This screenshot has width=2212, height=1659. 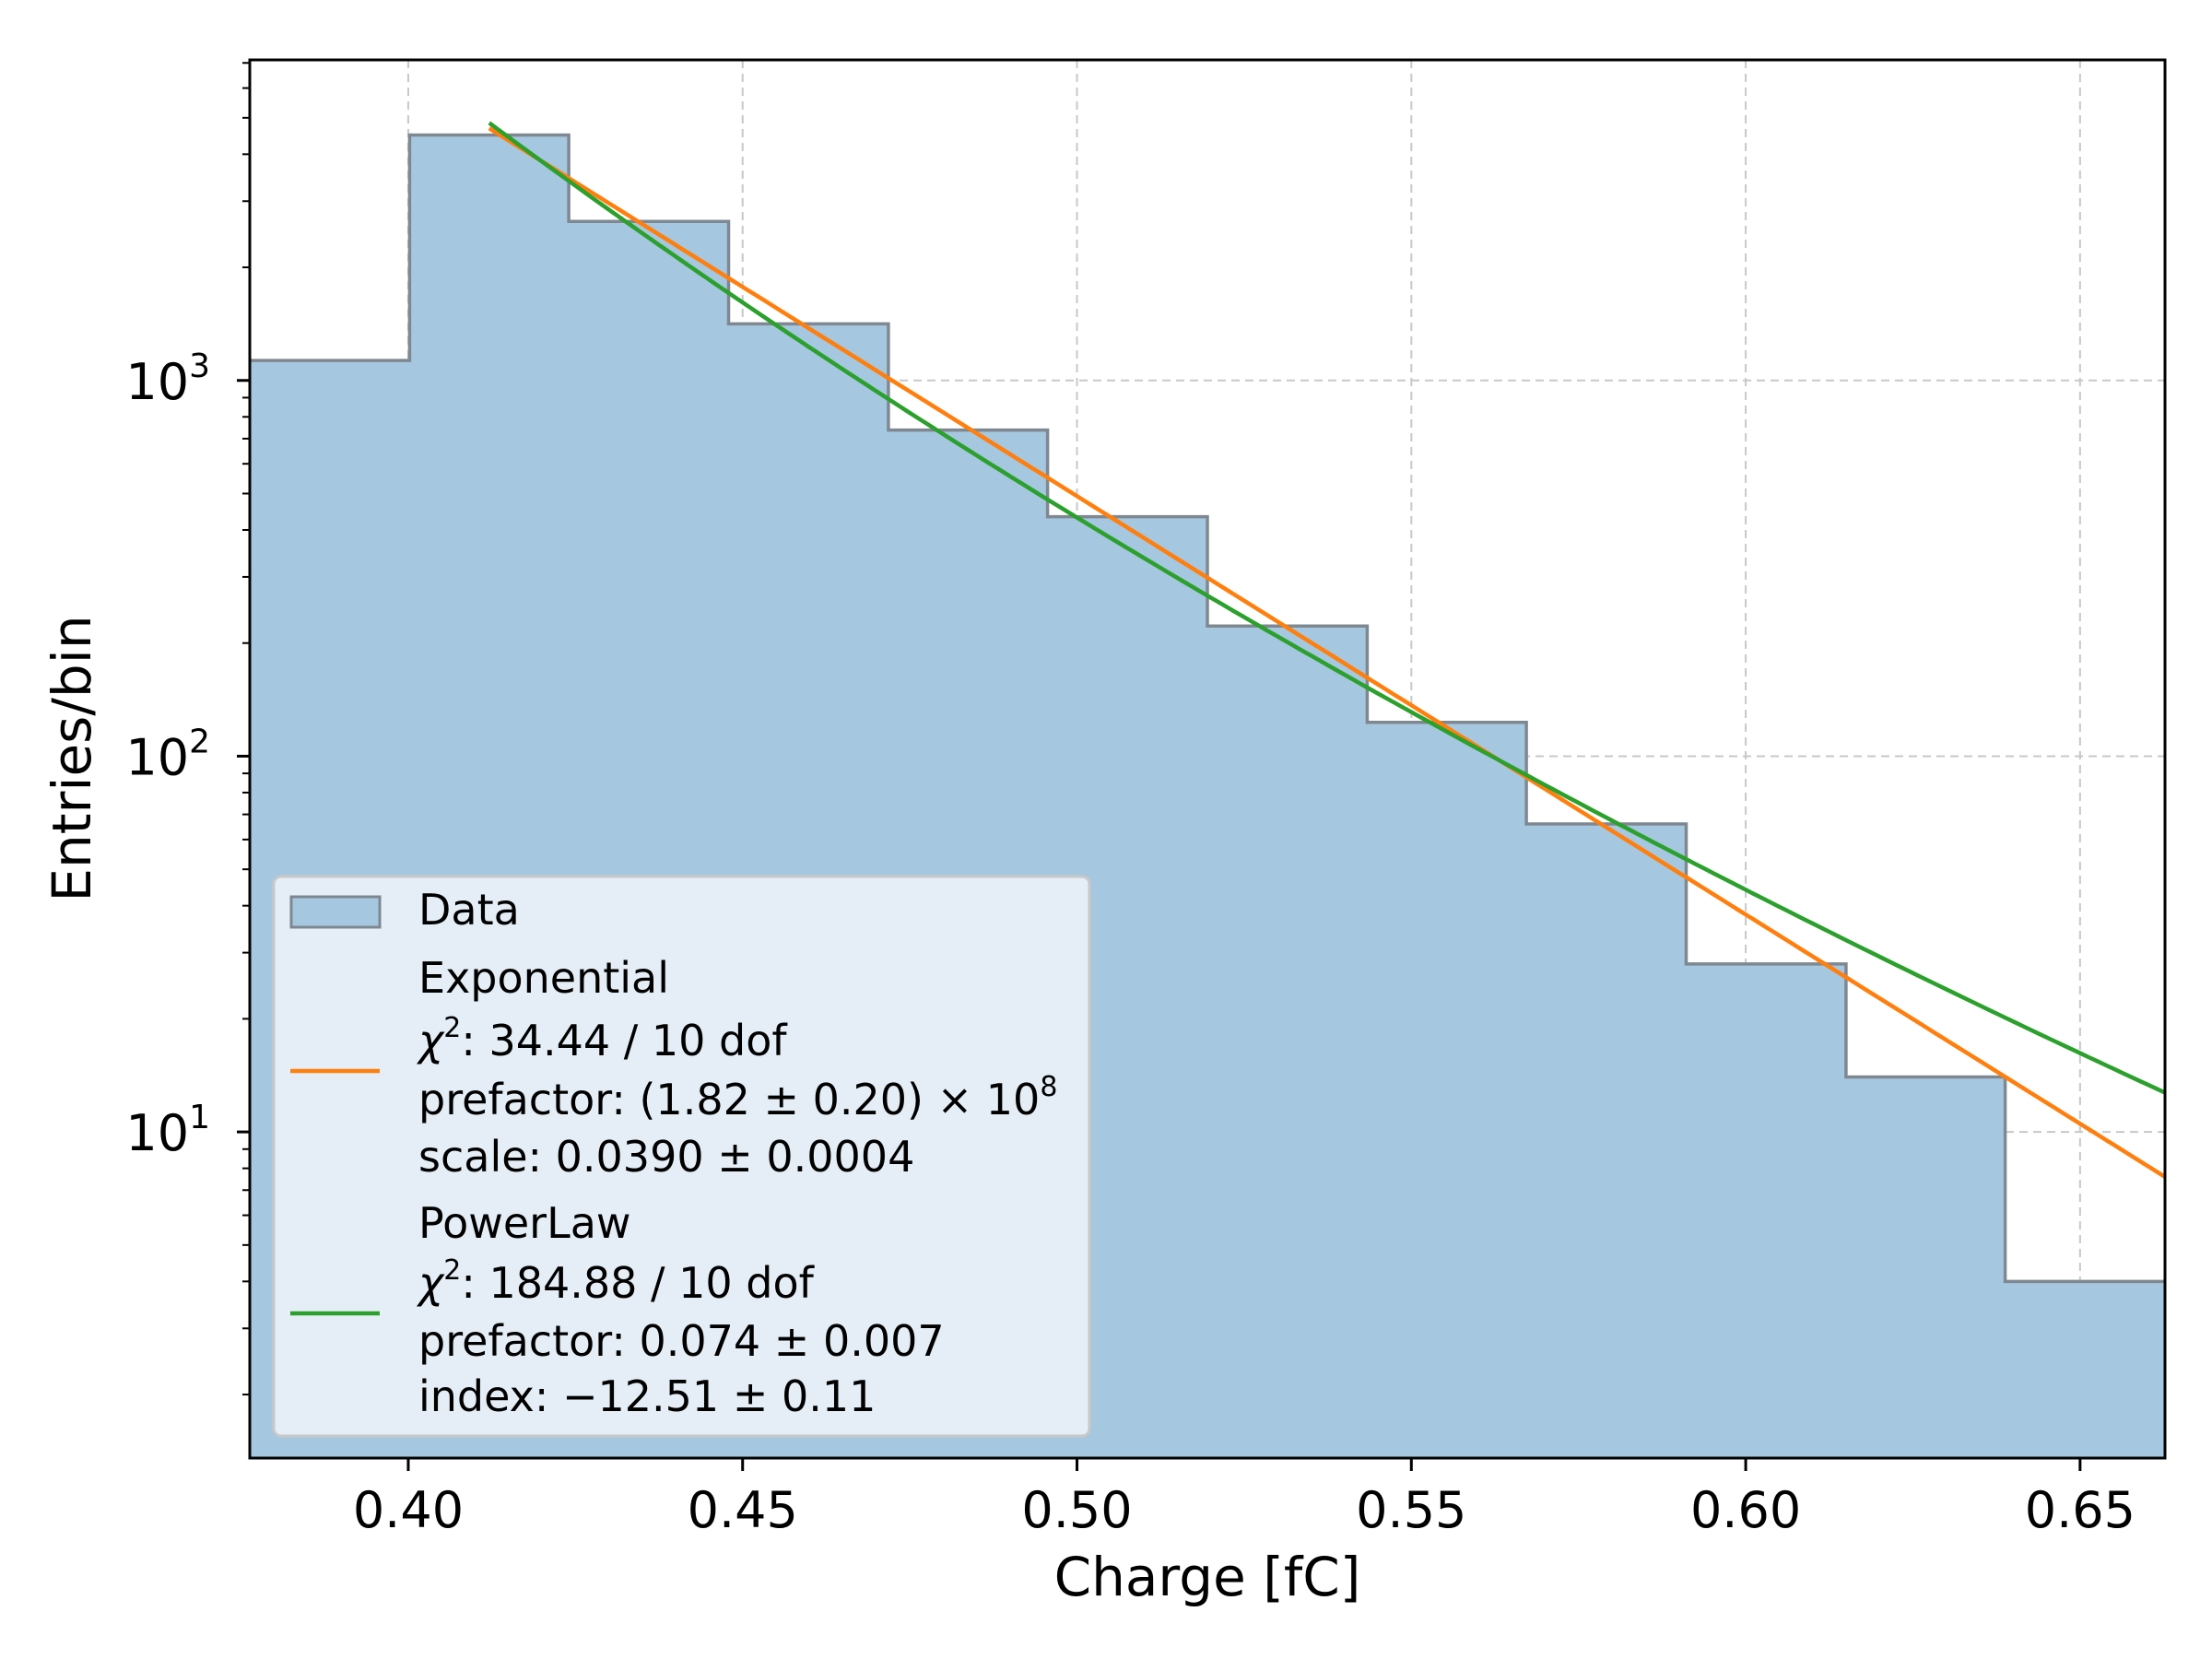 I want to click on x-tick-label: 0.55, so click(x=1411, y=1510).